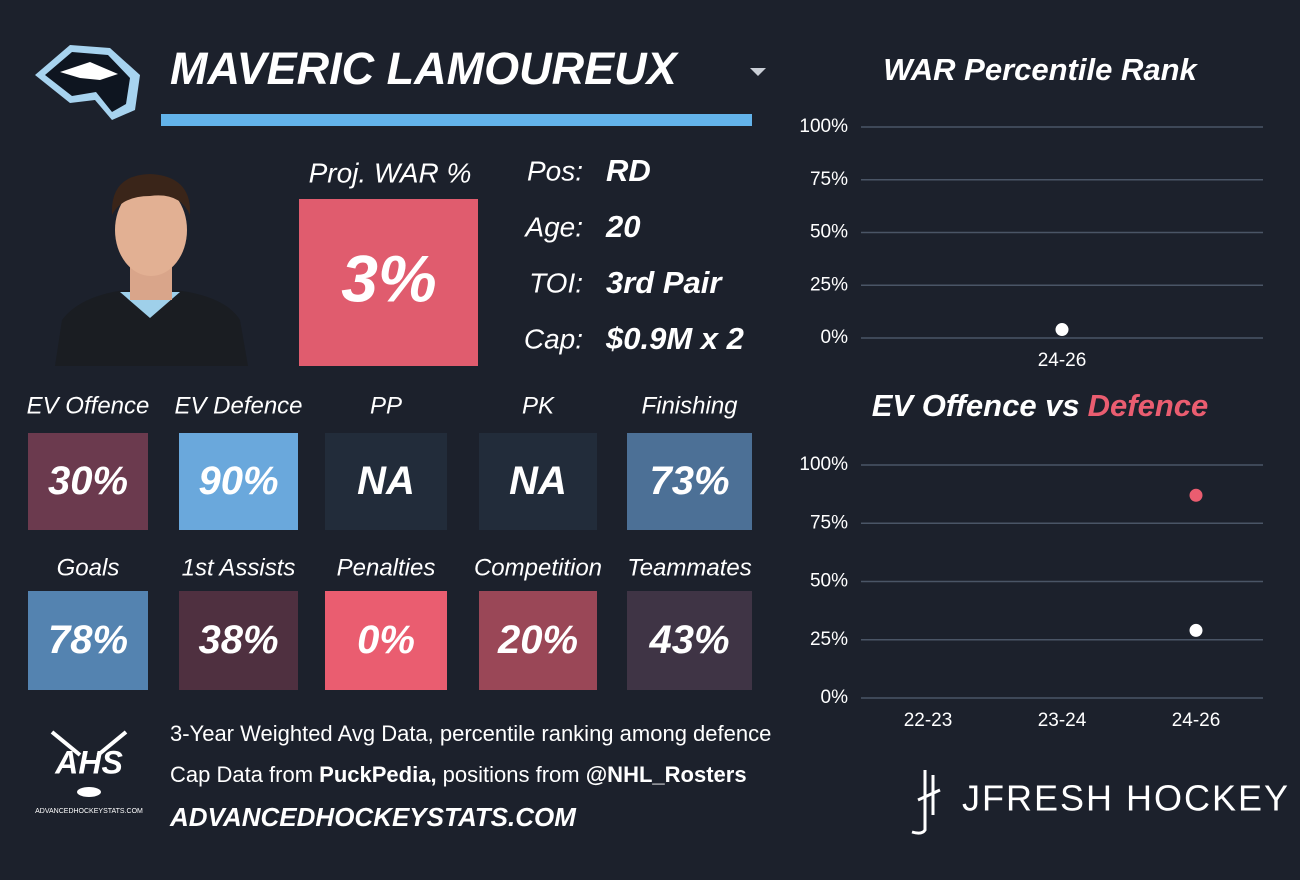 The image size is (1300, 880). I want to click on tile-label: EV Offence, so click(88, 405).